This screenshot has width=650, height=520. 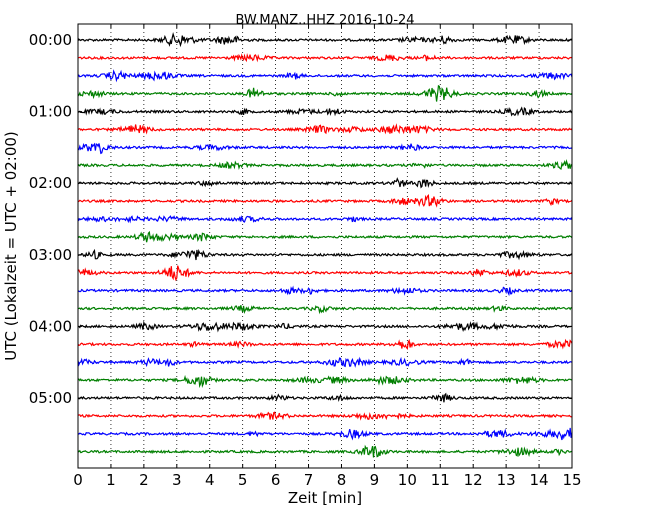 I want to click on x-tick-label-8: 8, so click(x=342, y=480).